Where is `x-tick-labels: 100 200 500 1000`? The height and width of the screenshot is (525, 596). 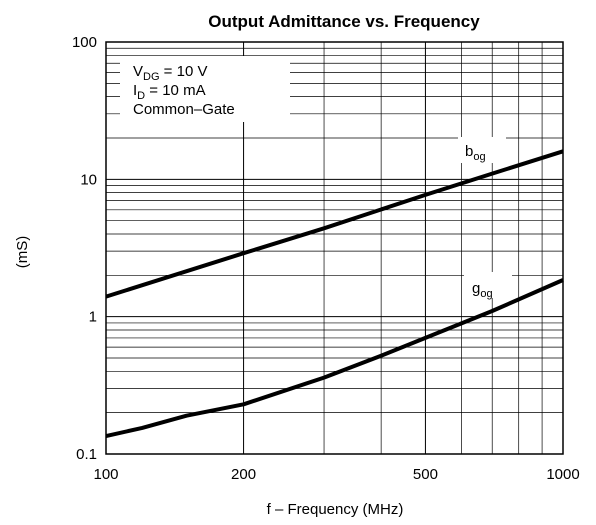 x-tick-labels: 100 200 500 1000 is located at coordinates (336, 474).